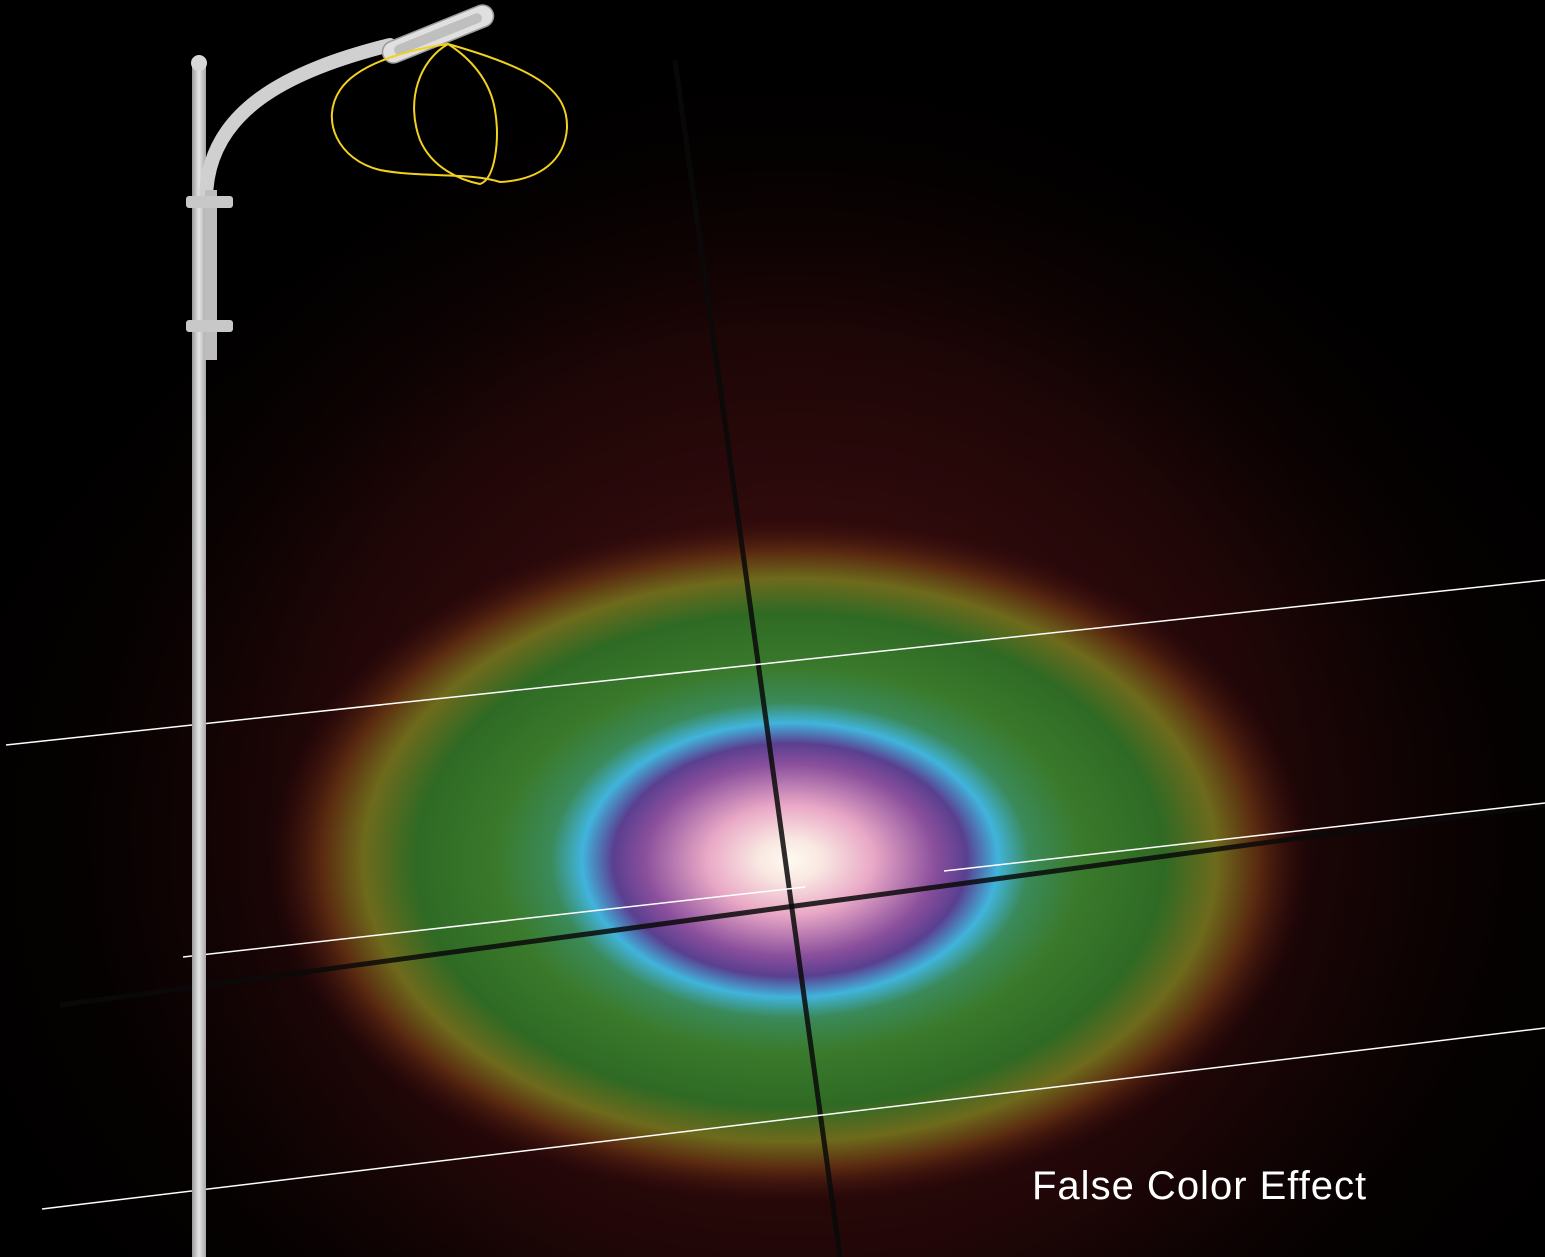 The image size is (1545, 1257). Describe the element at coordinates (757, 658) in the screenshot. I see `road-seam-vertical` at that location.